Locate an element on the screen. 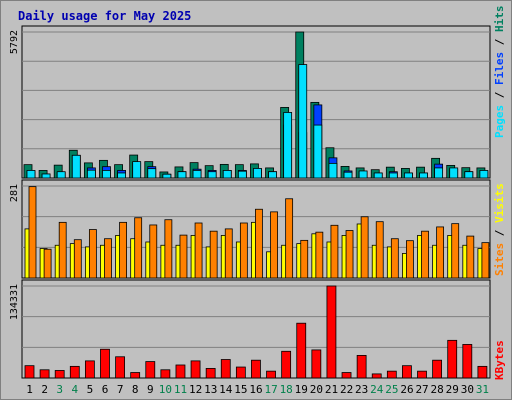  x-tick-label: 27 is located at coordinates (421, 389).